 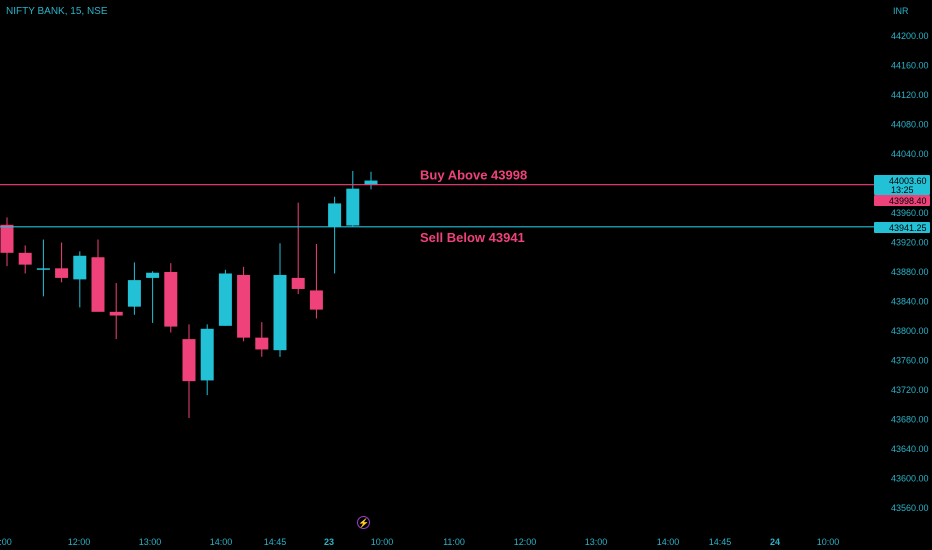 I want to click on levels-layer: Buy Above 43998 Sell Below 43941, so click(x=437, y=206).